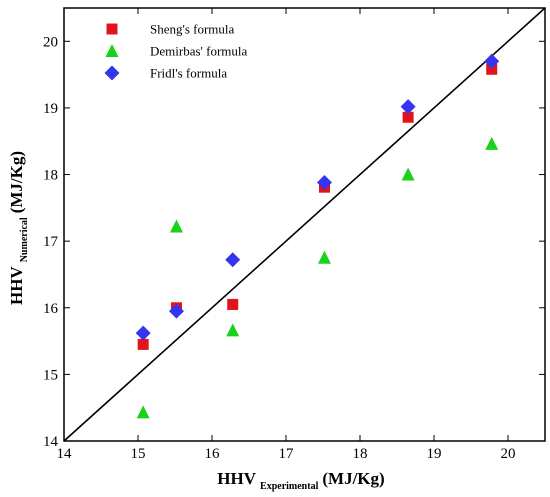 The height and width of the screenshot is (497, 550). Describe the element at coordinates (112, 50) in the screenshot. I see `legend-marker-triangle` at that location.